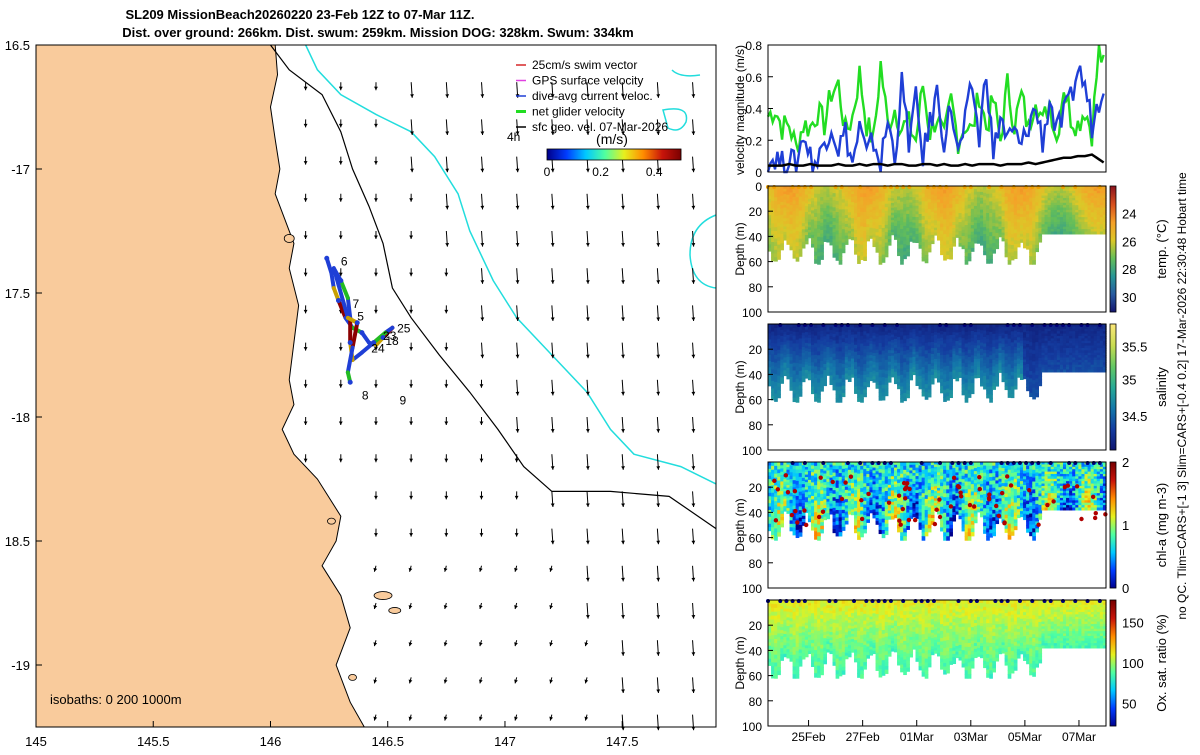 The image size is (1200, 755). I want to click on velocity-y-tick-label: 0, so click(758, 173).